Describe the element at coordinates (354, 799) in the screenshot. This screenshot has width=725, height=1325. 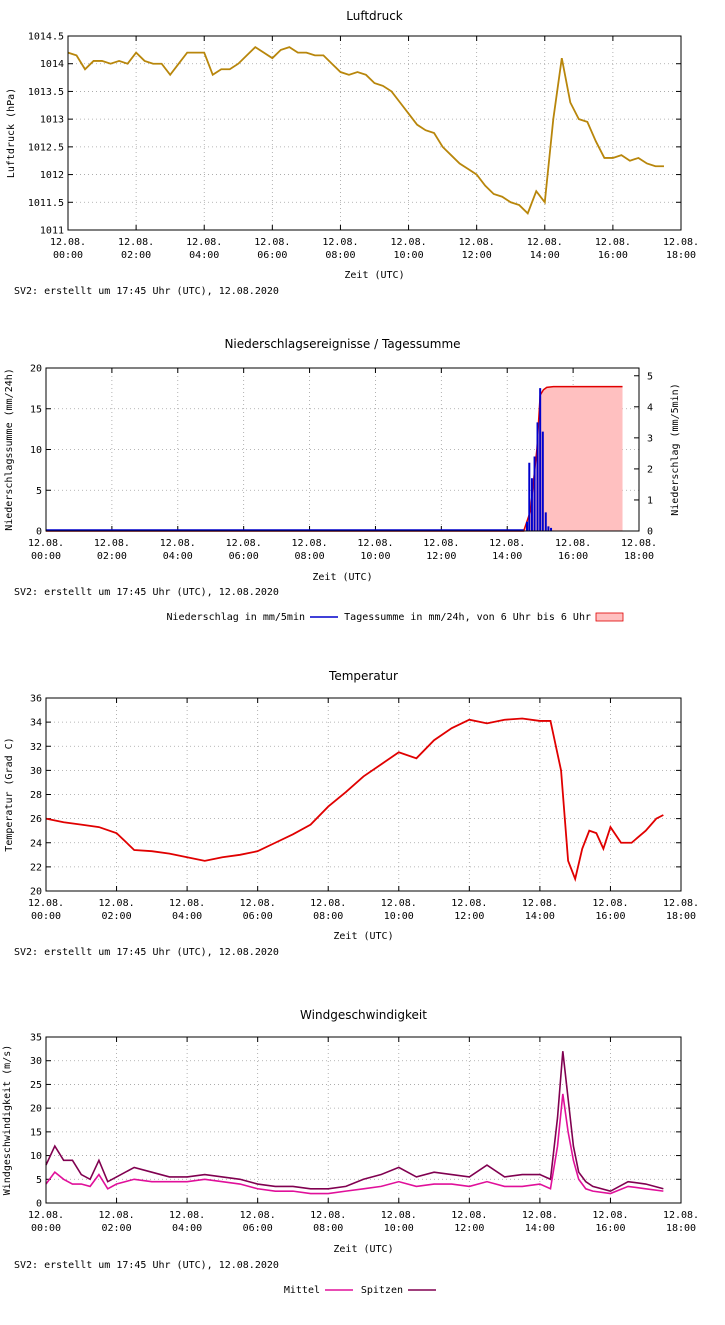
I see `temperatur-line` at that location.